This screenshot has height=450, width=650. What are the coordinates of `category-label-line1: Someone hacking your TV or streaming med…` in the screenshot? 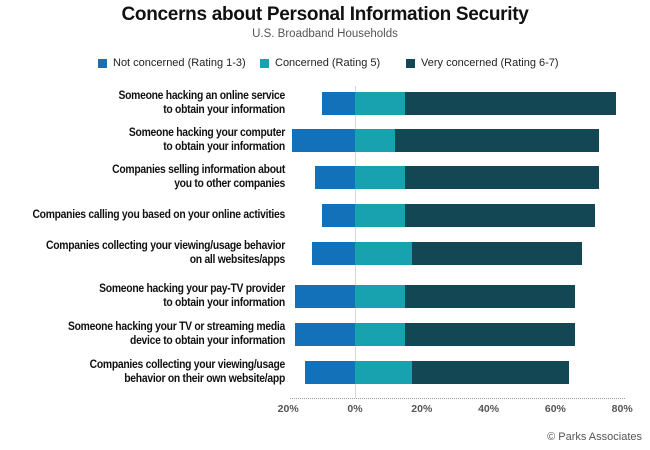 It's located at (176, 327).